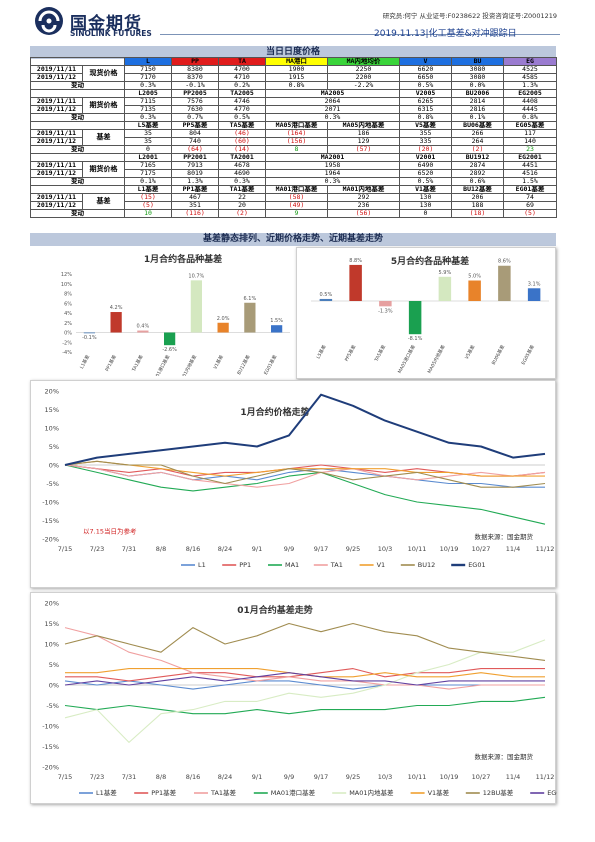  Describe the element at coordinates (148, 189) in the screenshot. I see `column-header: L1基差` at that location.